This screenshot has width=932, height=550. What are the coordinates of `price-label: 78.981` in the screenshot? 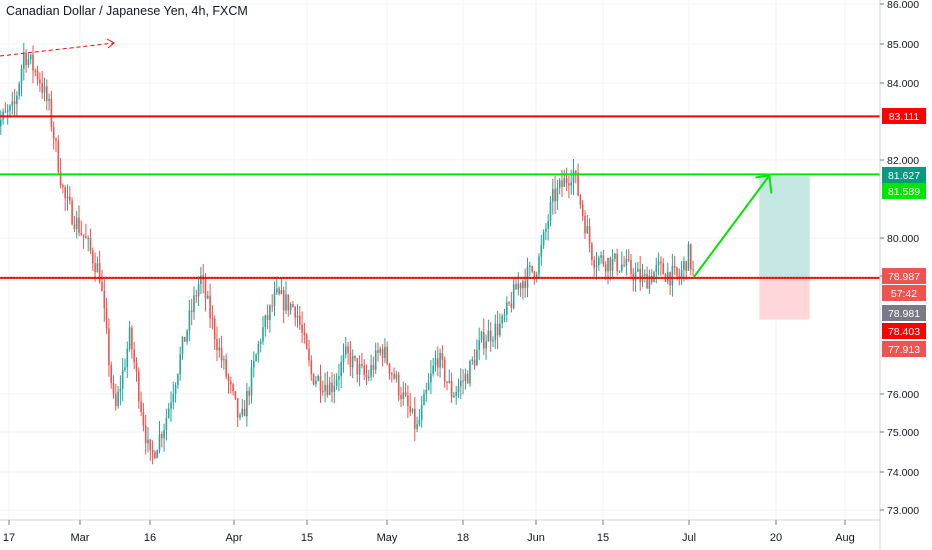 It's located at (904, 313).